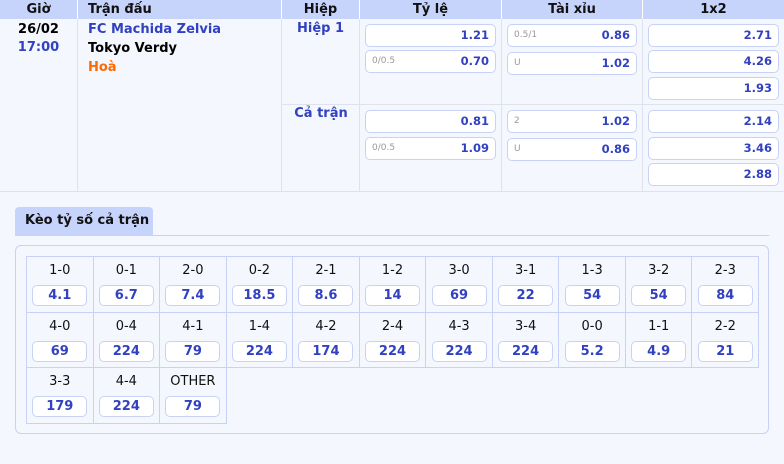 Image resolution: width=784 pixels, height=464 pixels. I want to click on away-team: Tokyo Verdy, so click(133, 48).